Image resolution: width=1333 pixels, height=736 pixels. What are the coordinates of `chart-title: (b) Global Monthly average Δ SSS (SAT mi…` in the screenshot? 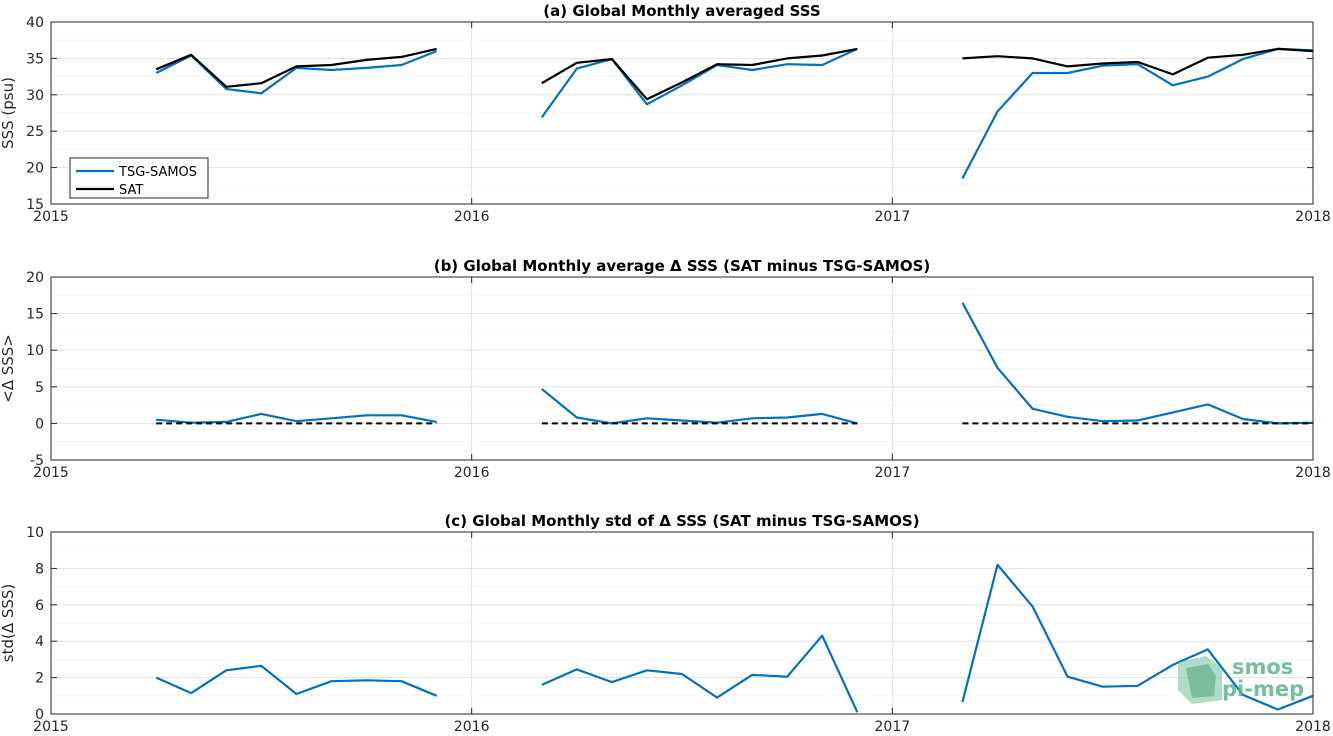 It's located at (682, 266).